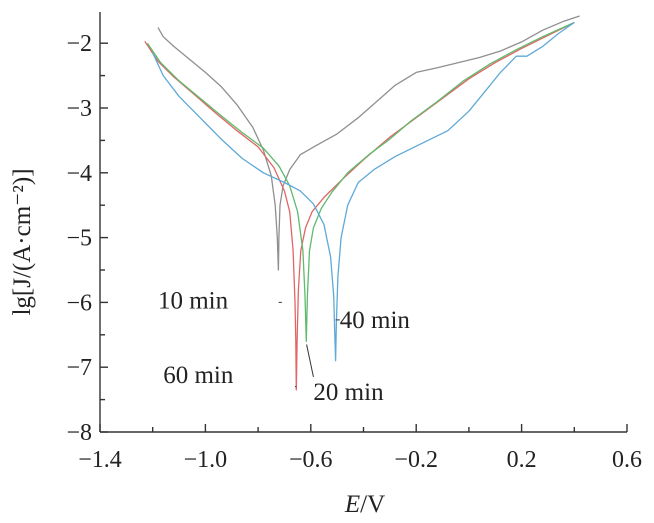  I want to click on y-tick-label: −7, so click(79, 368).